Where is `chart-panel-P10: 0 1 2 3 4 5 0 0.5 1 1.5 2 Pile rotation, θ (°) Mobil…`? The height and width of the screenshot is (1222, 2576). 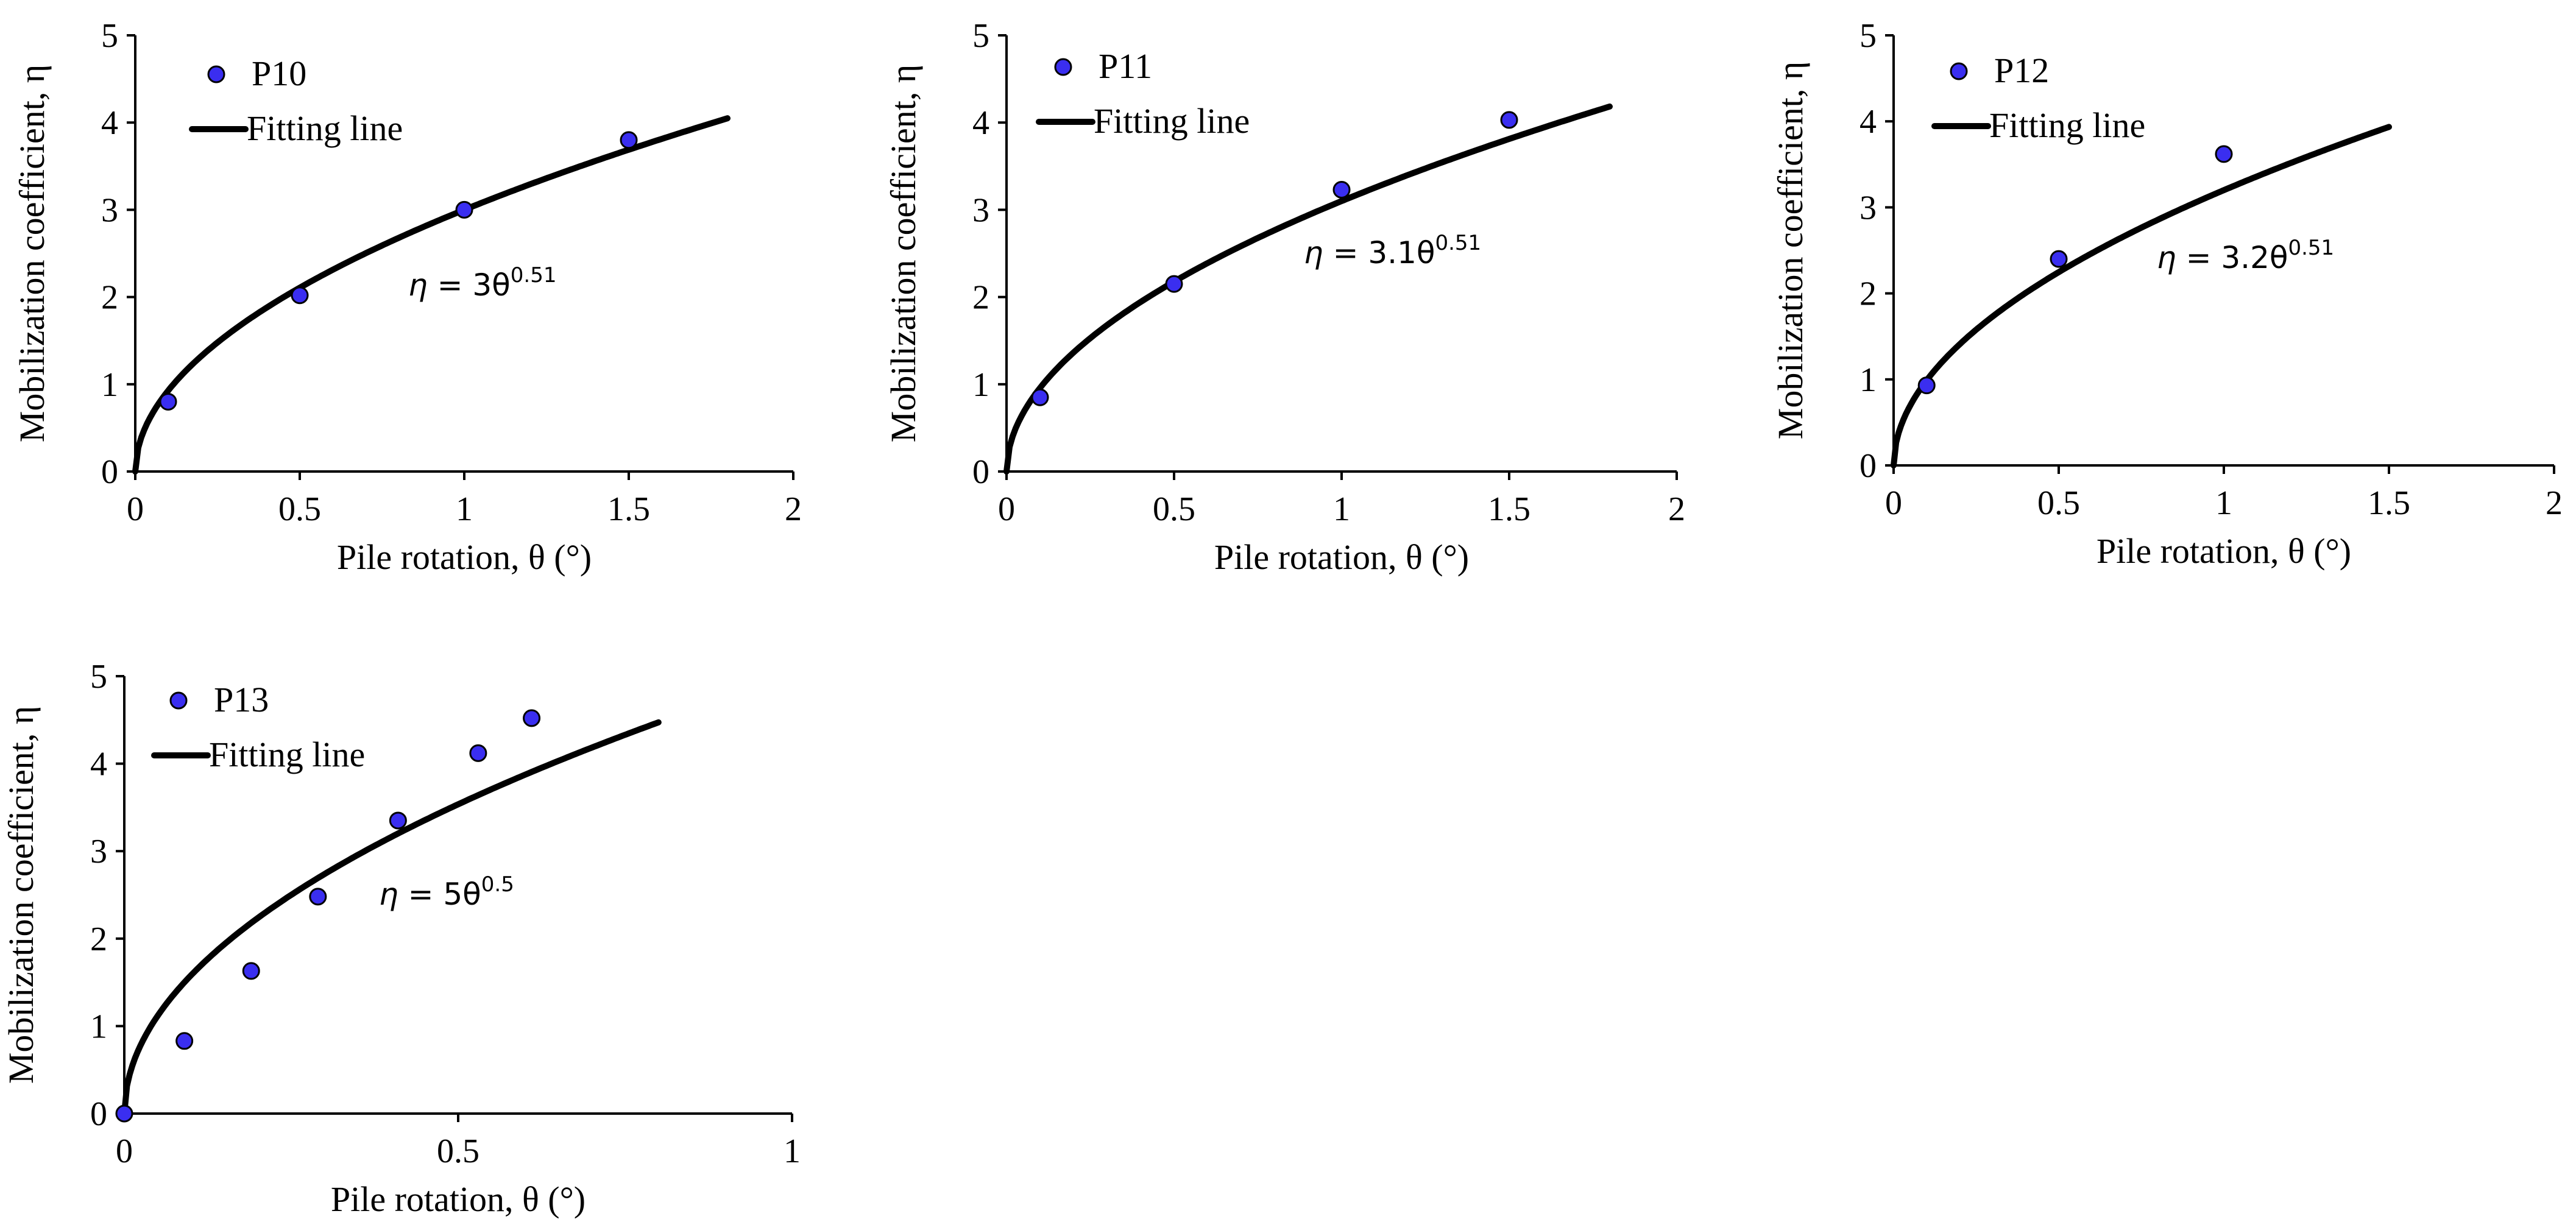 chart-panel-P10: 0 1 2 3 4 5 0 0.5 1 1.5 2 Pile rotation, θ (°) Mobil… is located at coordinates (407, 297).